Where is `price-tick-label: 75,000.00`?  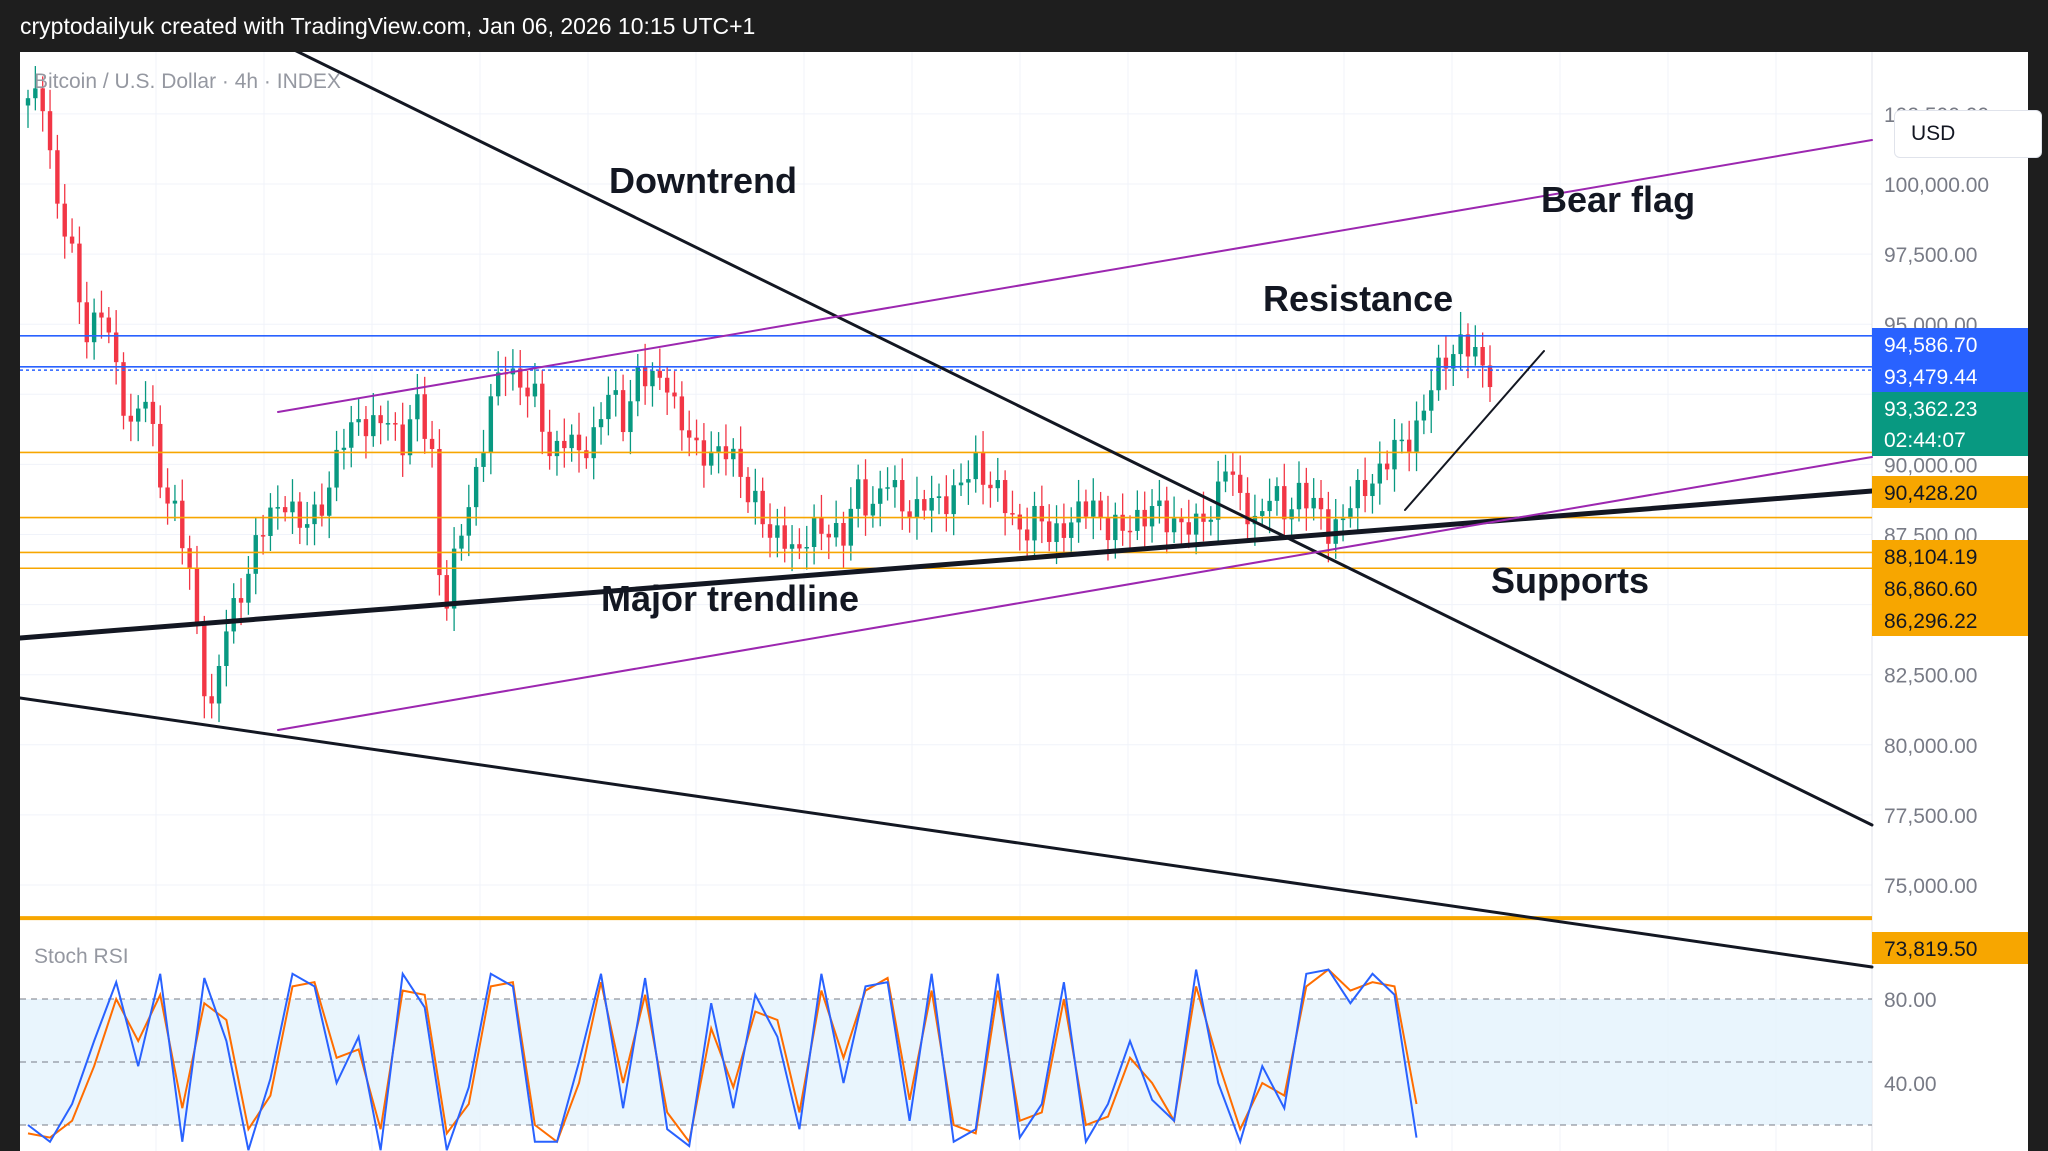 price-tick-label: 75,000.00 is located at coordinates (1930, 886).